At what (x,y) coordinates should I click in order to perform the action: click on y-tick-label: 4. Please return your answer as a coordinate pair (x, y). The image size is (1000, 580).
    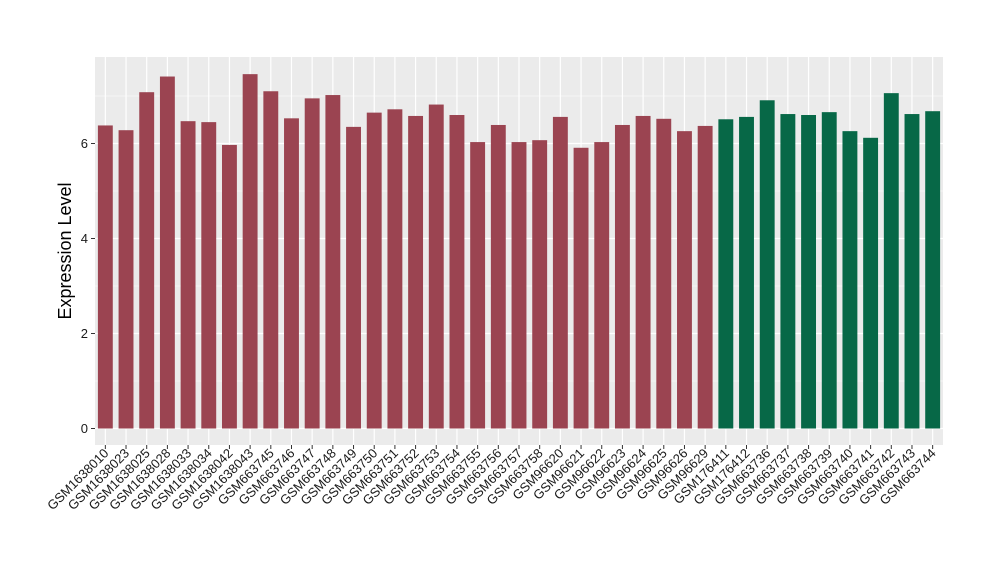
    Looking at the image, I should click on (84, 238).